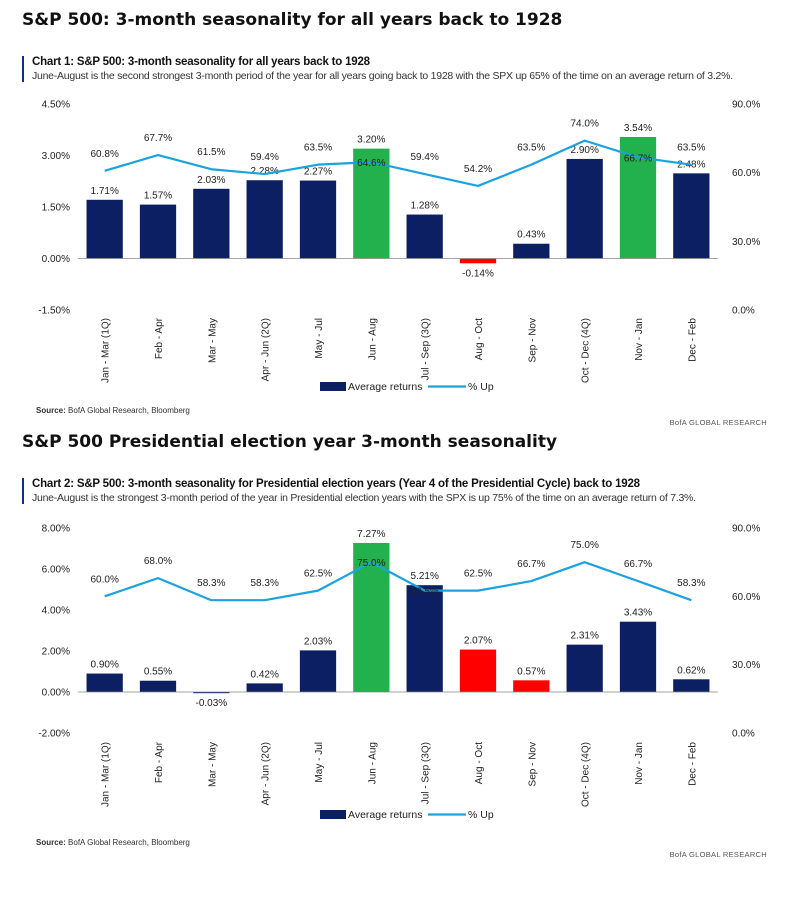 The image size is (789, 900). What do you see at coordinates (398, 581) in the screenshot?
I see `pct-up-line` at bounding box center [398, 581].